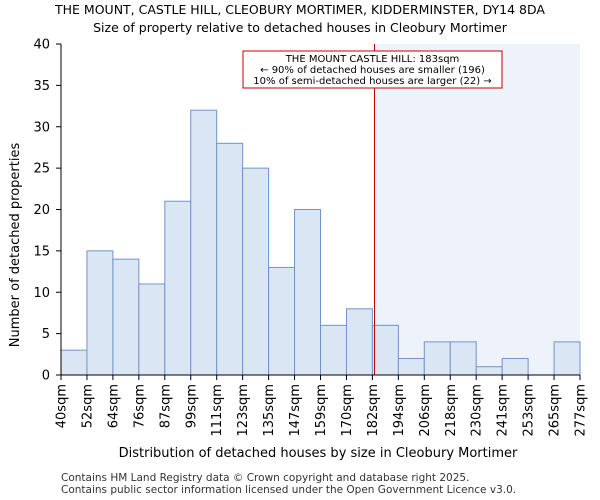 This screenshot has width=600, height=500. I want to click on x-tick-label: 265sqm, so click(555, 410).